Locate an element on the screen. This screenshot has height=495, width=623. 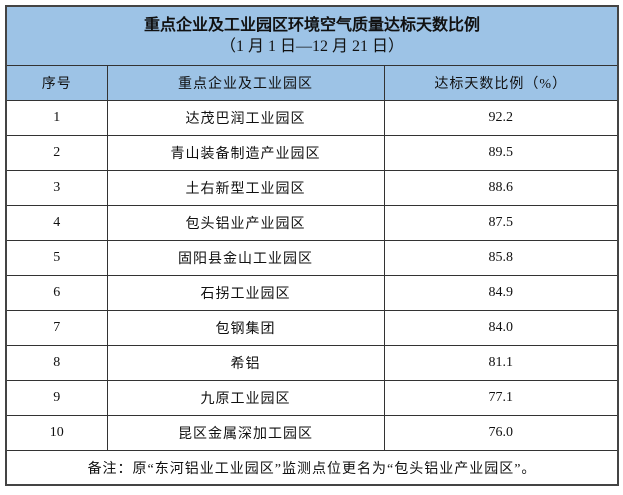
park-name: 石拐工业园区 is located at coordinates (245, 293).